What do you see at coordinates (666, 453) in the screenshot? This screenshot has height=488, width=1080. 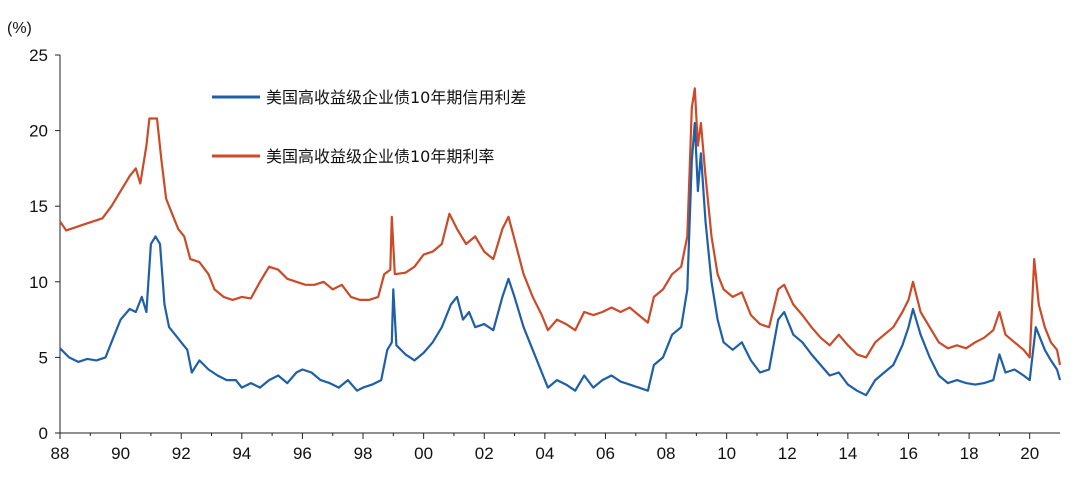 I see `x-tick-label: 08` at bounding box center [666, 453].